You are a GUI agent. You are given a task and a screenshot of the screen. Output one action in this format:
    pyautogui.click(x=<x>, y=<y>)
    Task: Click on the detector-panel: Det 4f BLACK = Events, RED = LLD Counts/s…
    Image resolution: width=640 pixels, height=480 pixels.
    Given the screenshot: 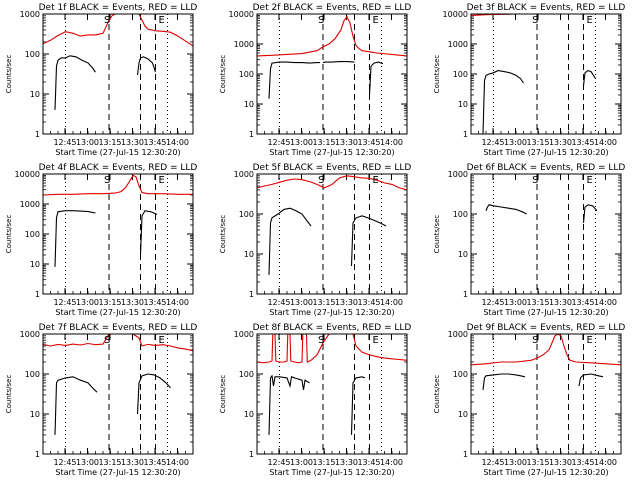 What is the action you would take?
    pyautogui.click(x=101, y=240)
    